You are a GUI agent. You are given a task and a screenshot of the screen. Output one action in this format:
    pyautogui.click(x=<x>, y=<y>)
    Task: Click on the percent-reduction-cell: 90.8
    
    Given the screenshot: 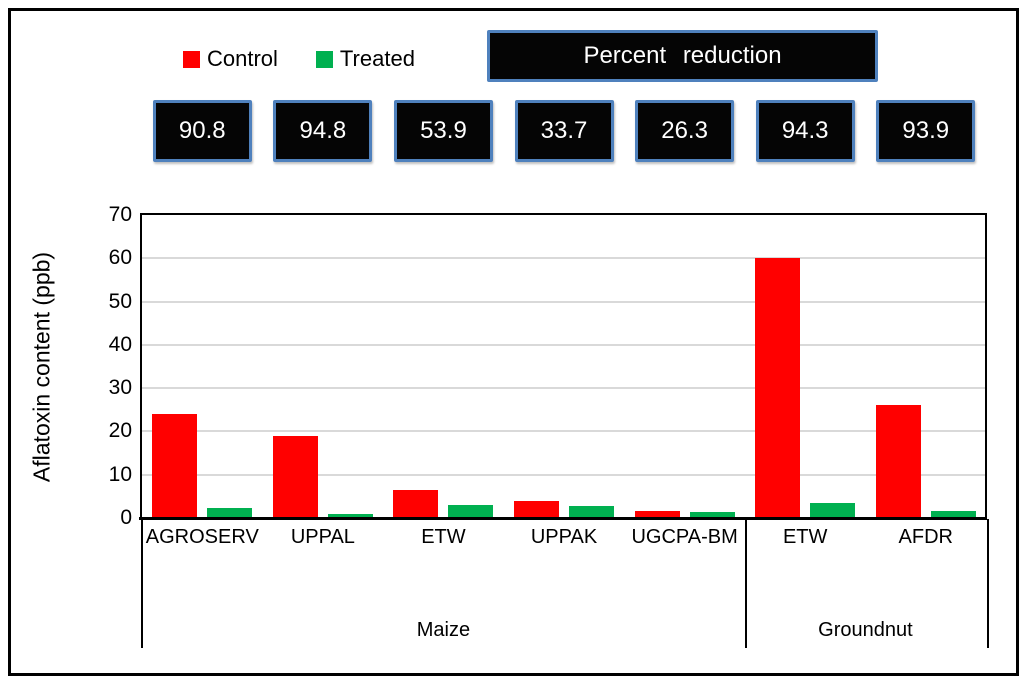 What is the action you would take?
    pyautogui.click(x=202, y=131)
    